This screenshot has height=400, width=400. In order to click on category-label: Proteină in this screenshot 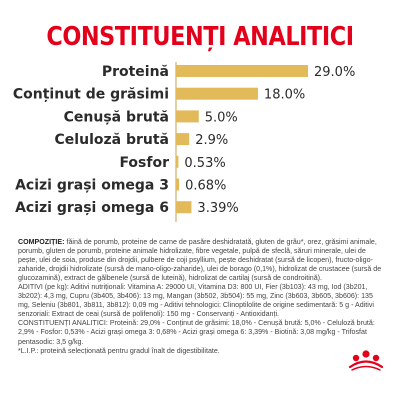, I will do `click(135, 72)`.